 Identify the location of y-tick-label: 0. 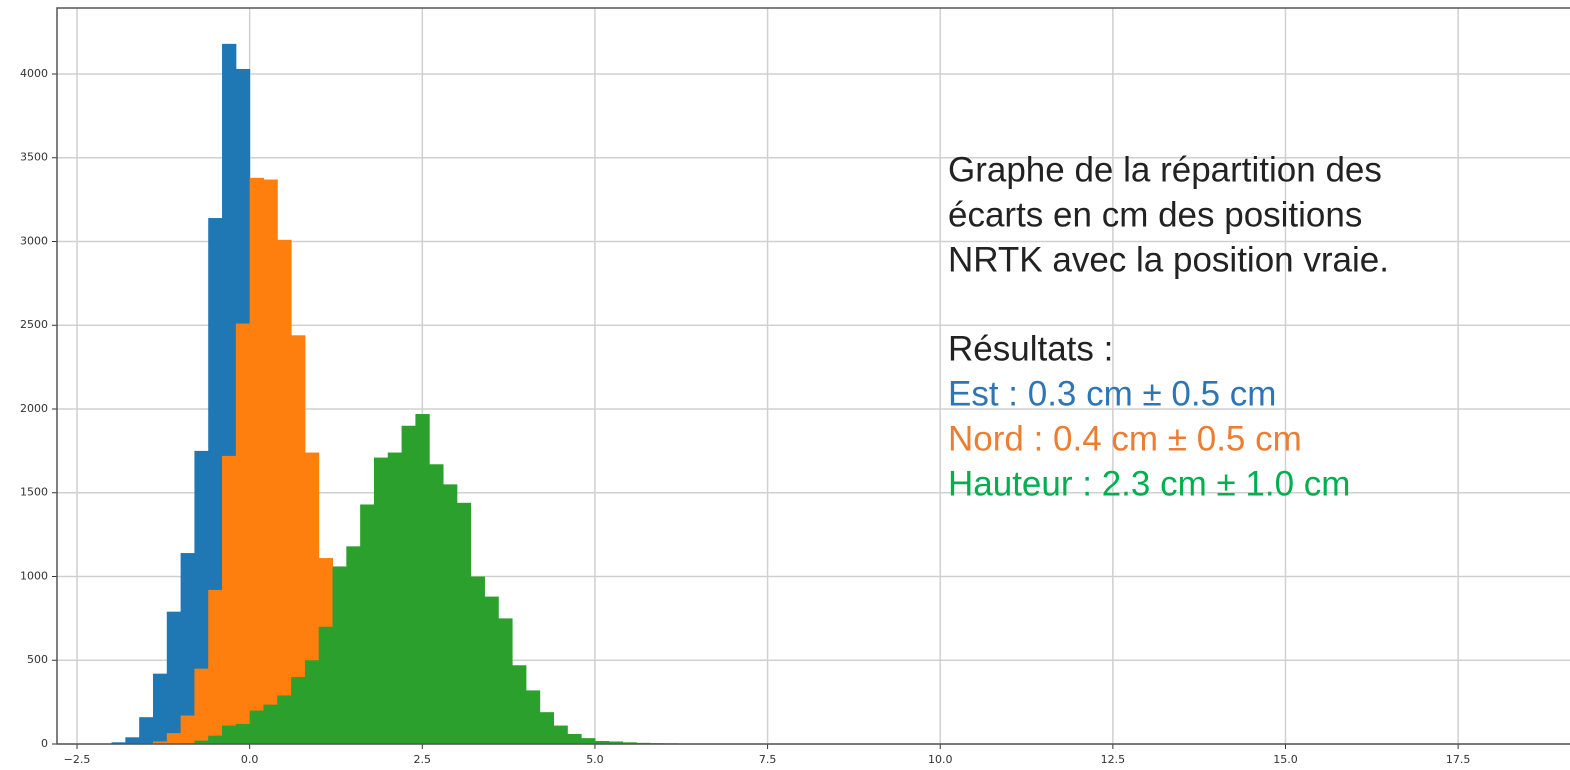
(44, 743).